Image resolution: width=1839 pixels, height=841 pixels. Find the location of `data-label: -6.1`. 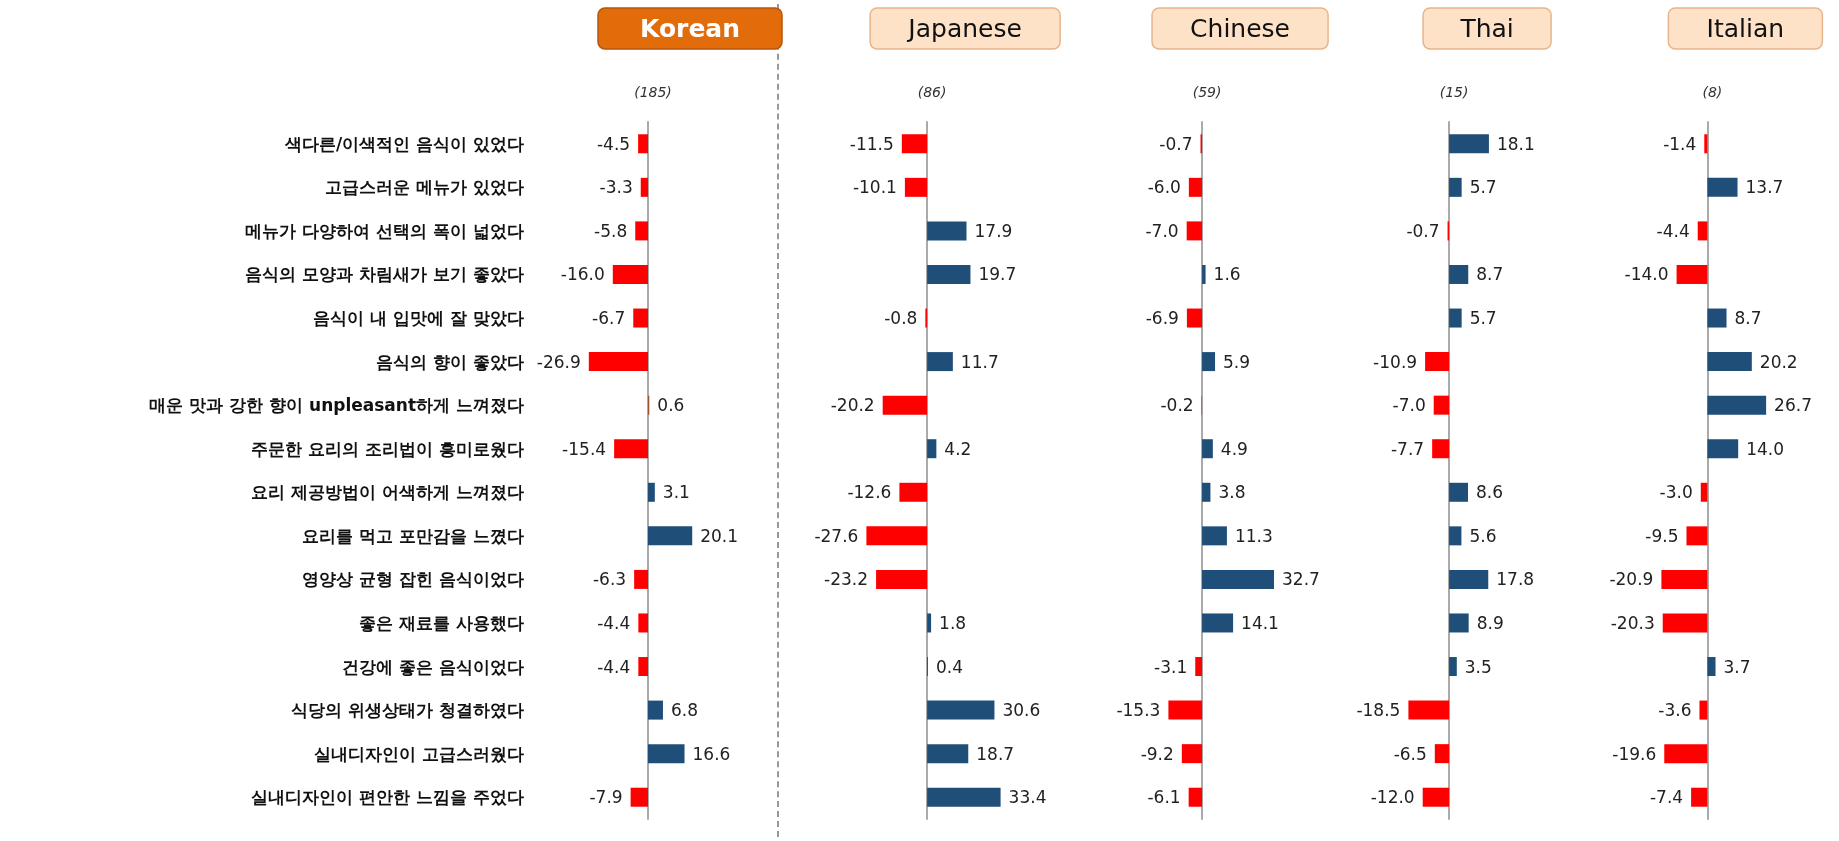

data-label: -6.1 is located at coordinates (1164, 797).